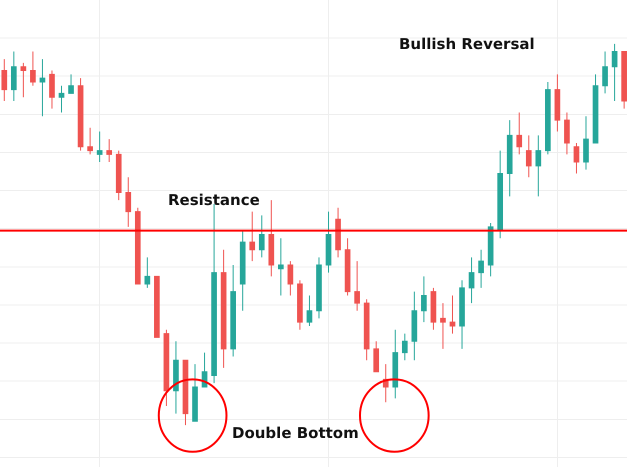  Describe the element at coordinates (214, 200) in the screenshot. I see `ref-line-label: Resistance` at that location.